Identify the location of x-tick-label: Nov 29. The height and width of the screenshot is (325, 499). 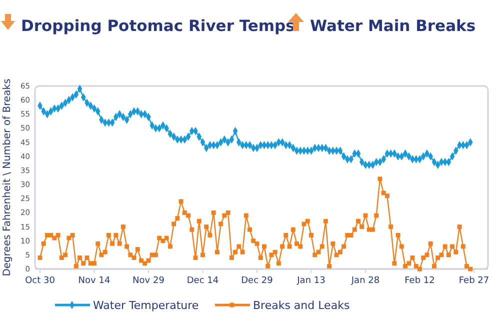
(148, 281).